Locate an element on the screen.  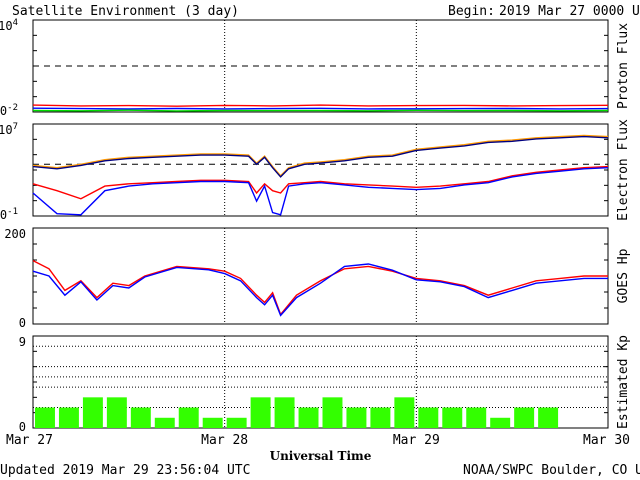
x-tick-label: Mar 30 is located at coordinates (606, 440).